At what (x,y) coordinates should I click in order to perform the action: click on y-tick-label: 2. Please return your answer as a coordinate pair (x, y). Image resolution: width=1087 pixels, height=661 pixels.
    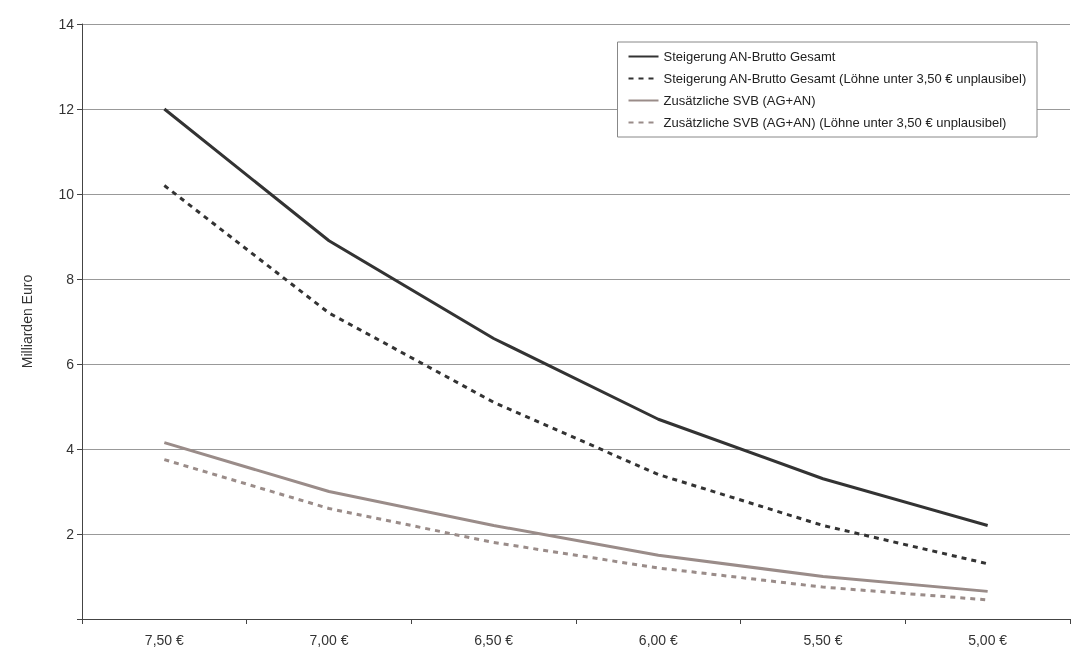
    Looking at the image, I should click on (70, 534).